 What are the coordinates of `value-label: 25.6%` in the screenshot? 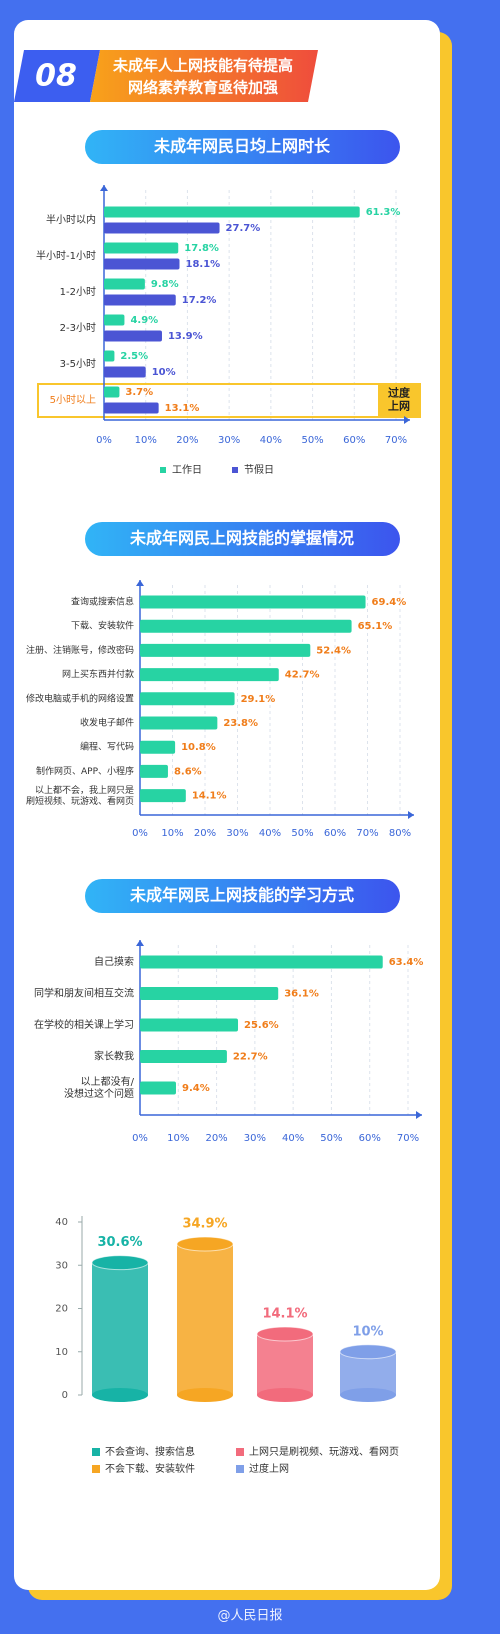 It's located at (261, 1025).